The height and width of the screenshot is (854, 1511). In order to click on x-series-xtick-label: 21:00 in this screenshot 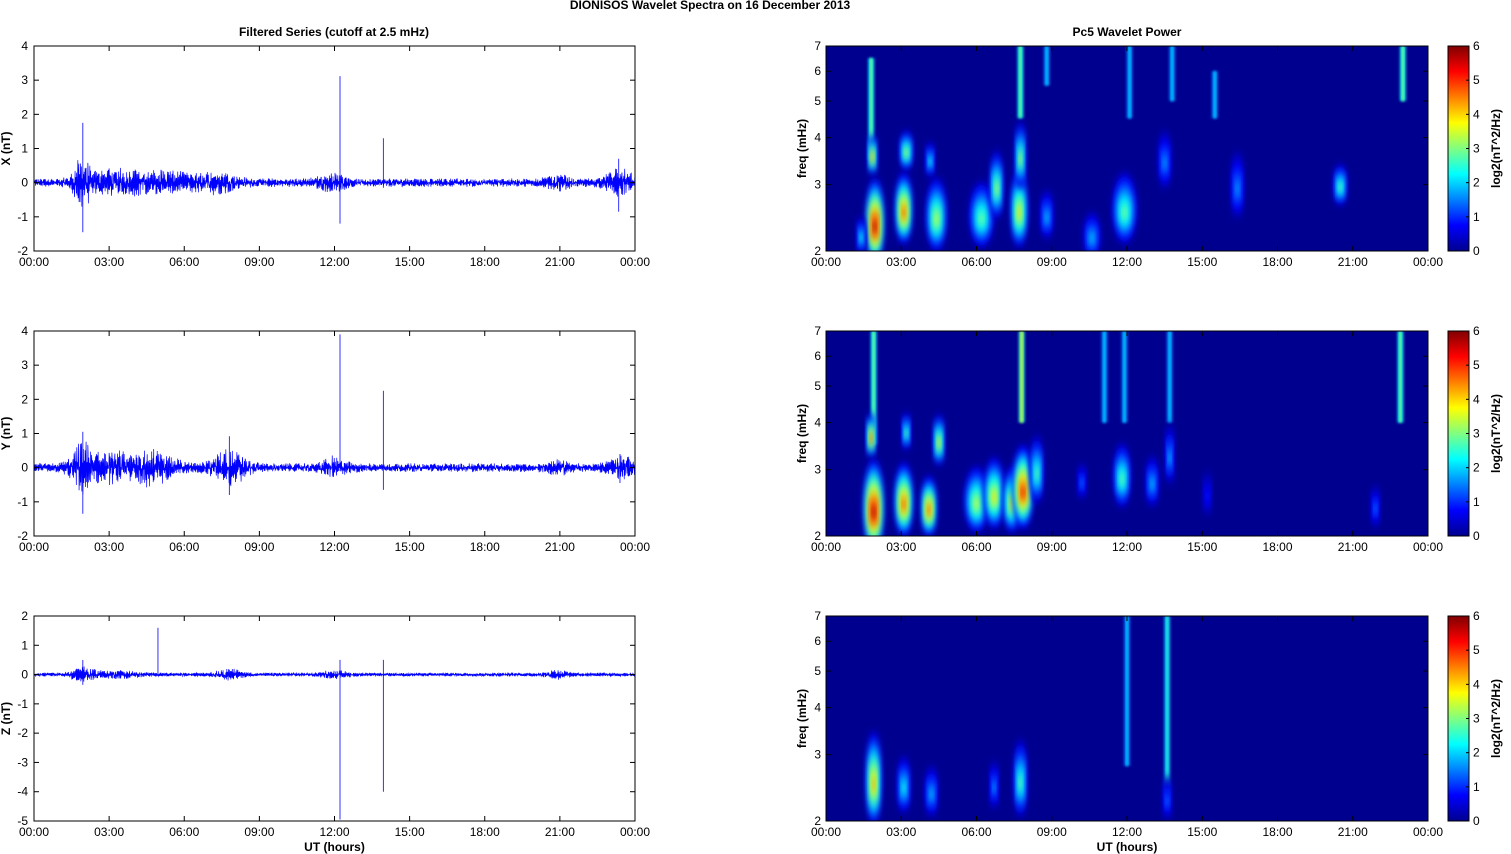, I will do `click(560, 262)`.